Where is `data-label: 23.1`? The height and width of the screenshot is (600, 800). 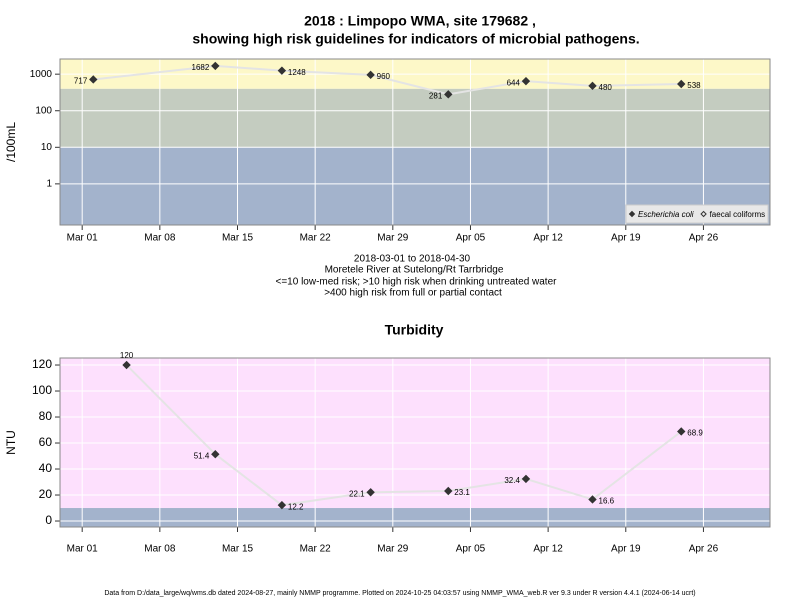
data-label: 23.1 is located at coordinates (462, 492).